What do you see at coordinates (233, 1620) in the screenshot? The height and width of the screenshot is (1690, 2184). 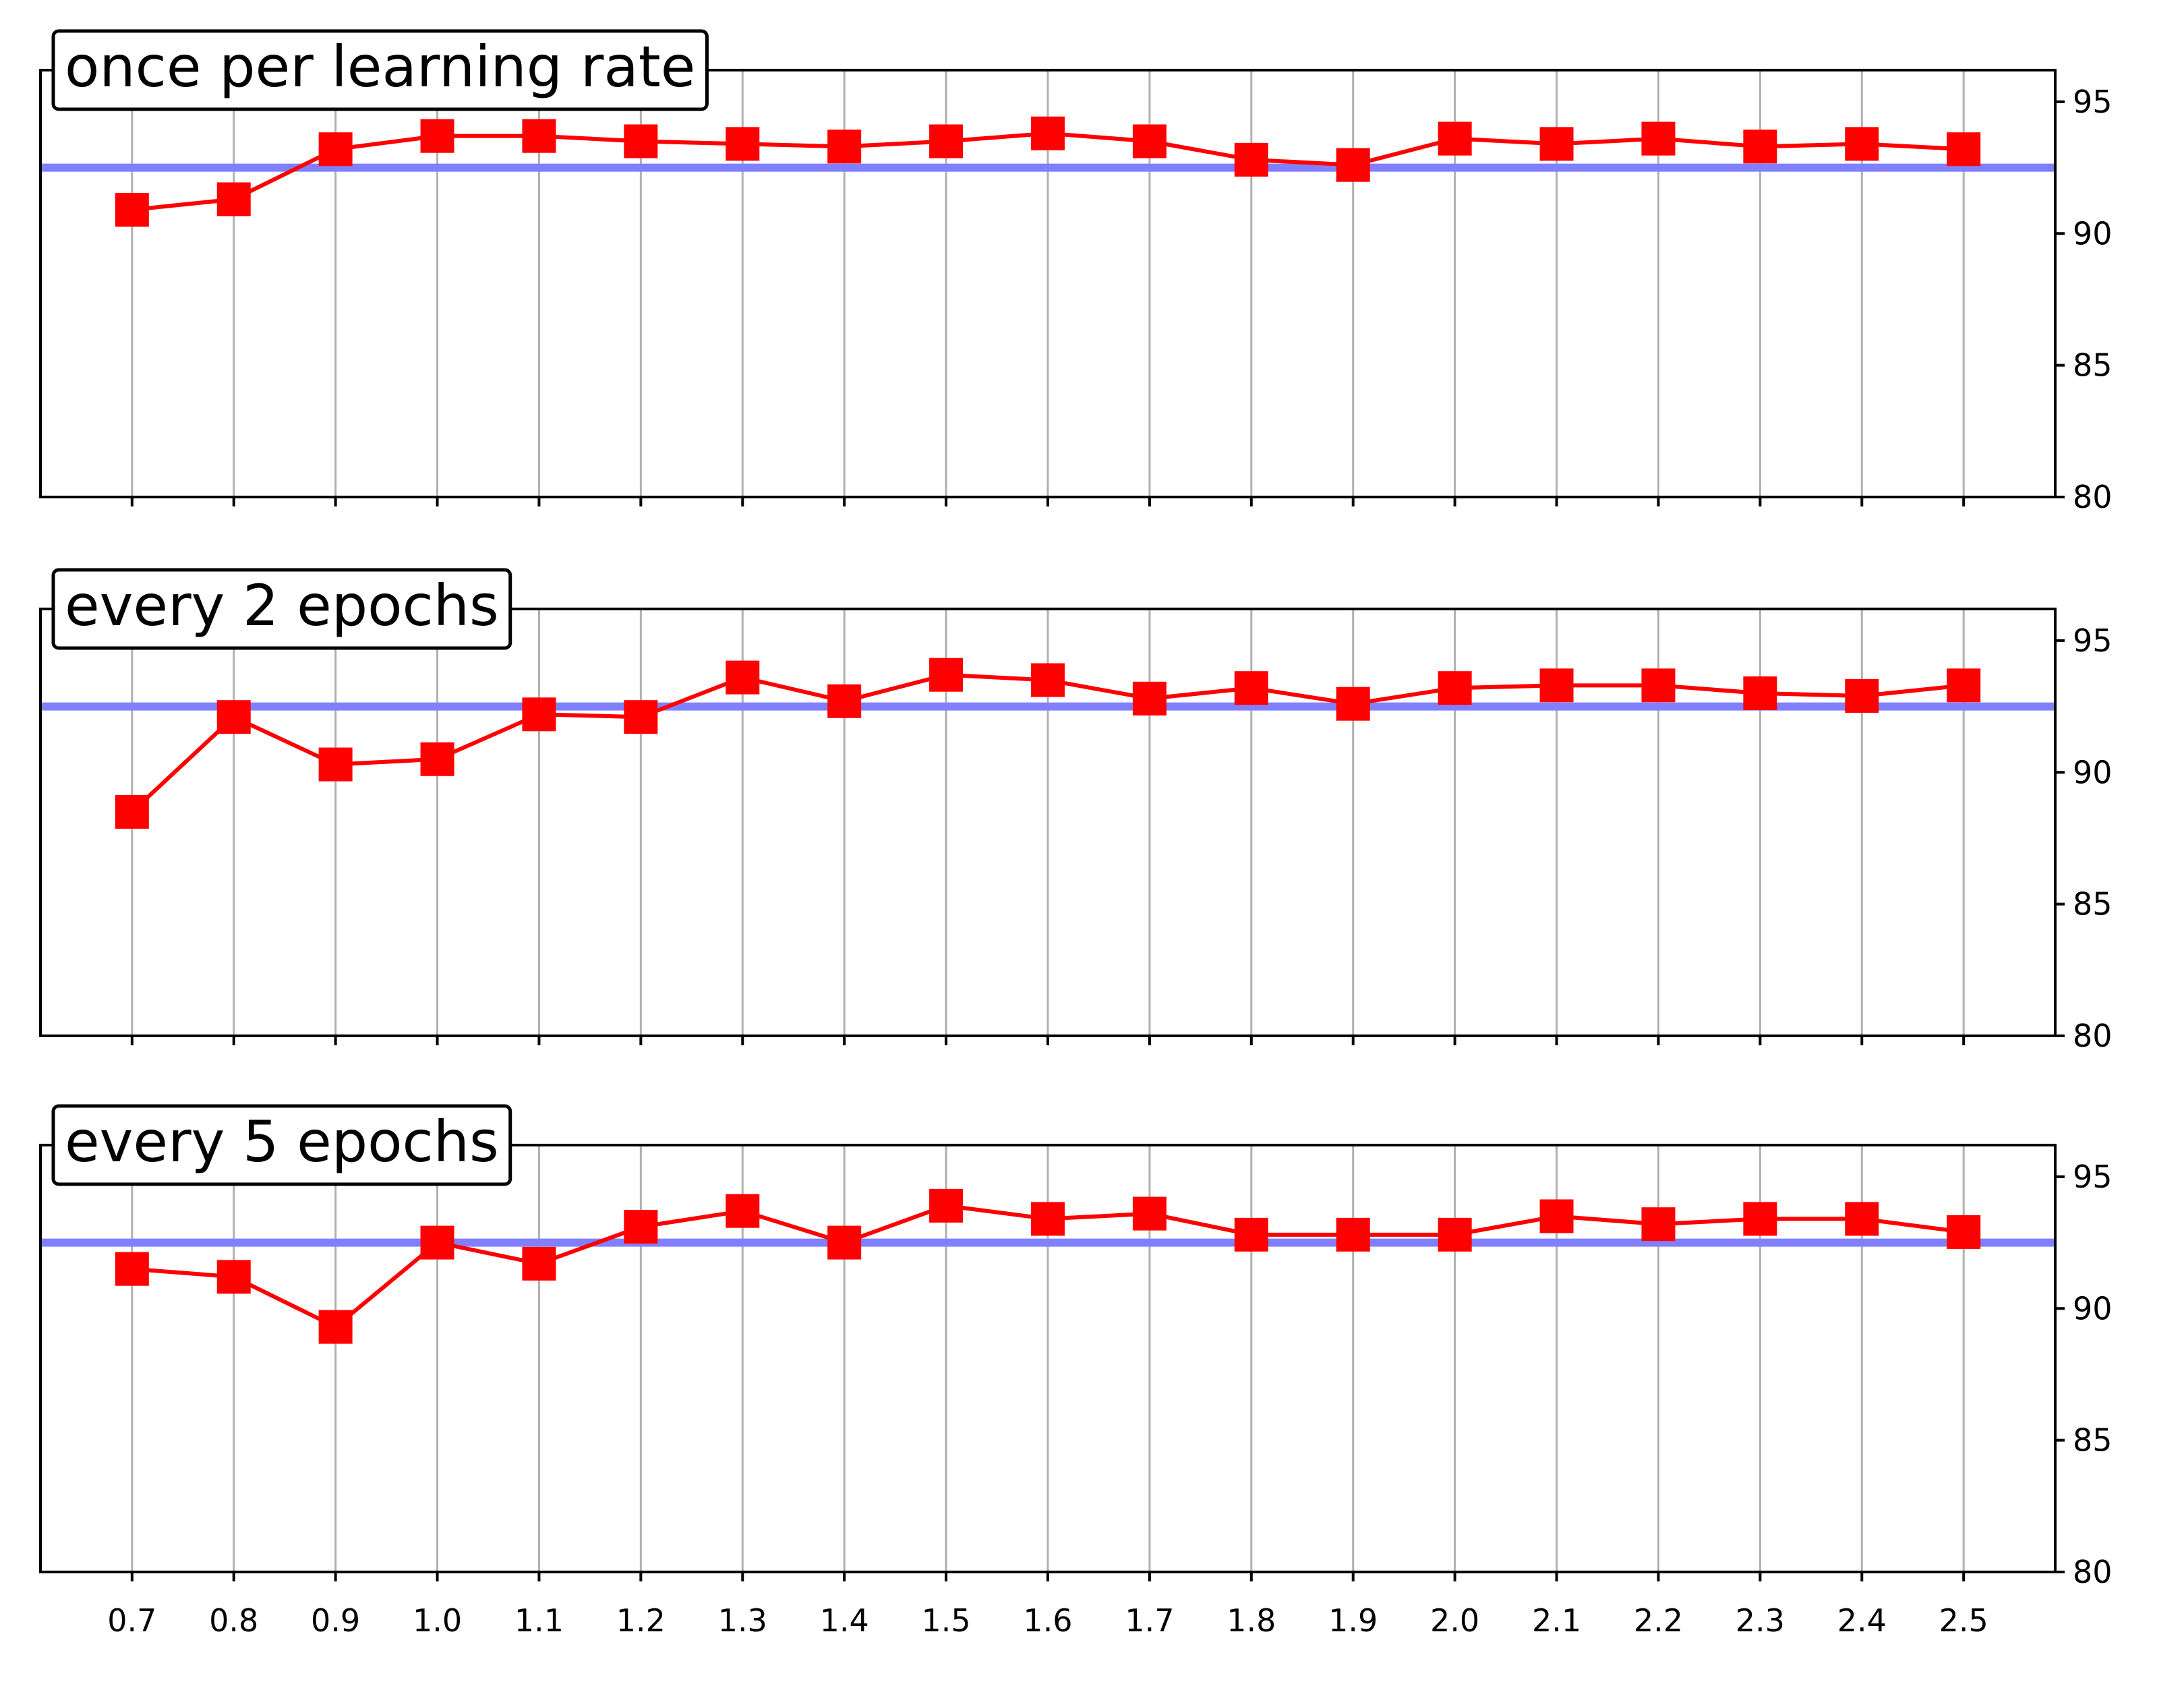 I see `x-tick-label: 0.8` at bounding box center [233, 1620].